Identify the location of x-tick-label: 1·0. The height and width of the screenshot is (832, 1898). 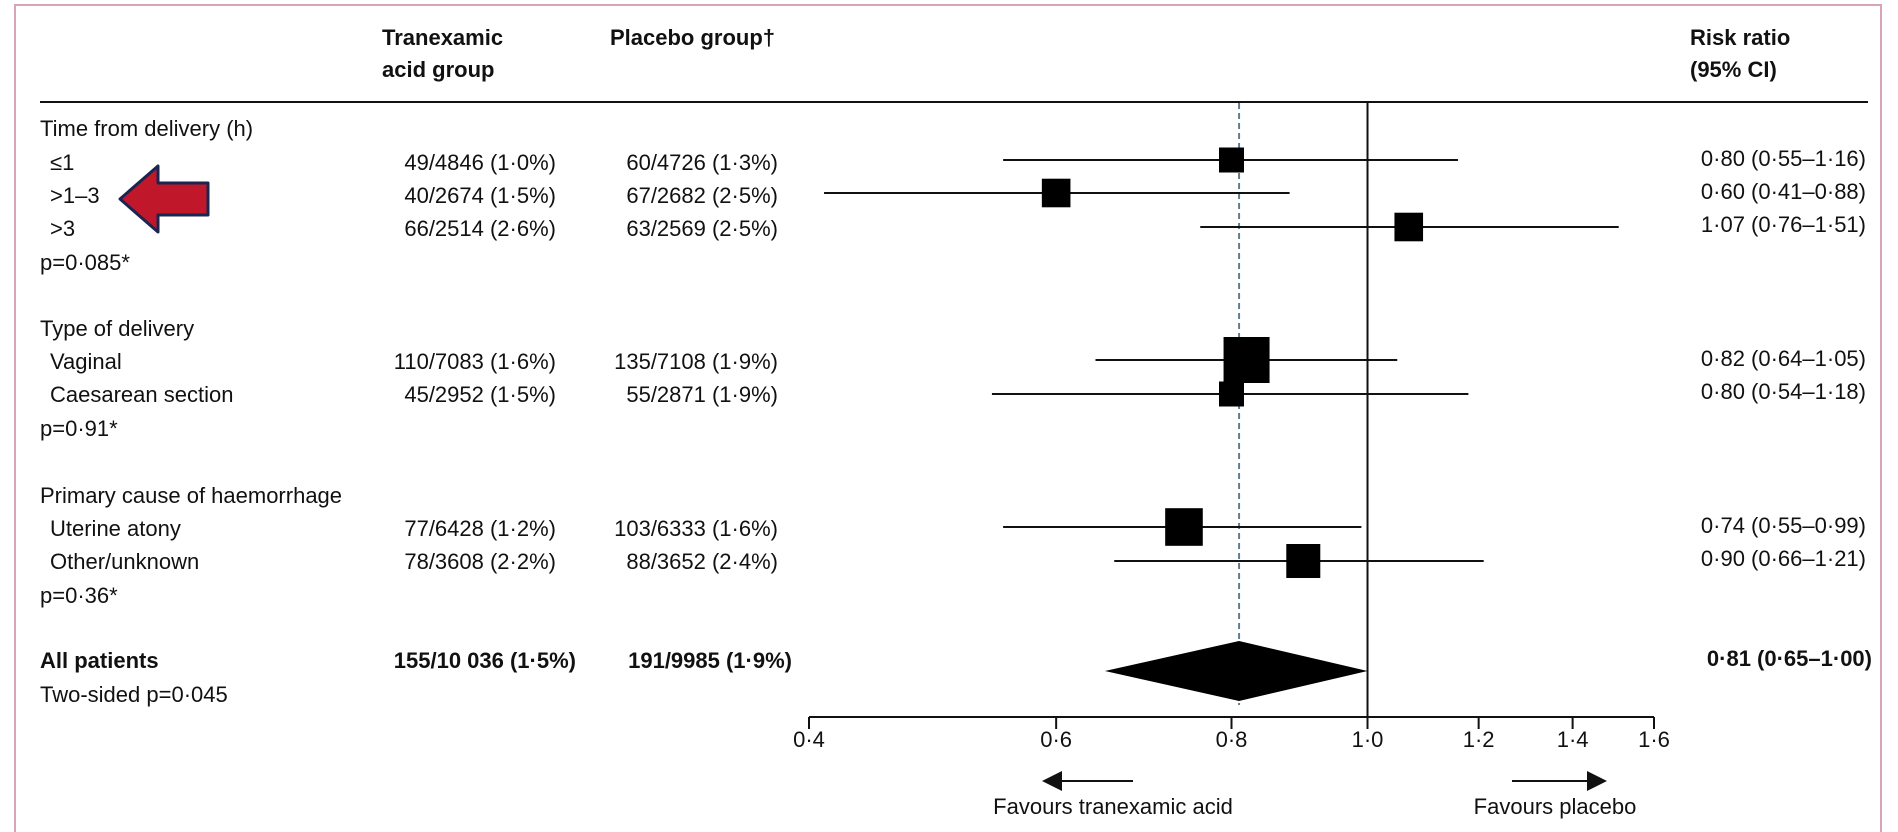
(1368, 739).